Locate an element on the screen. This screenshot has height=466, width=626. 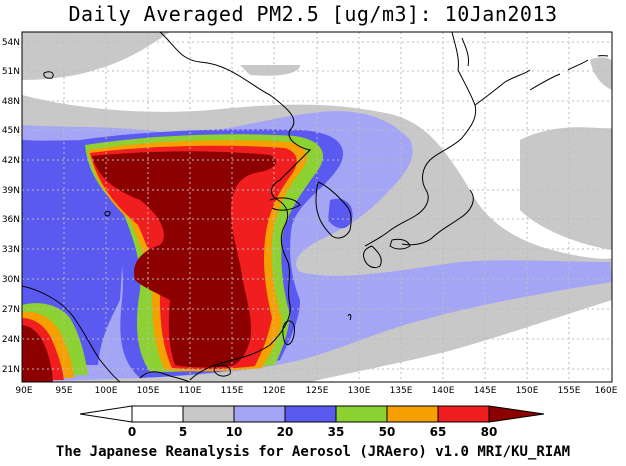
lat-label: 48N is located at coordinates (11, 102).